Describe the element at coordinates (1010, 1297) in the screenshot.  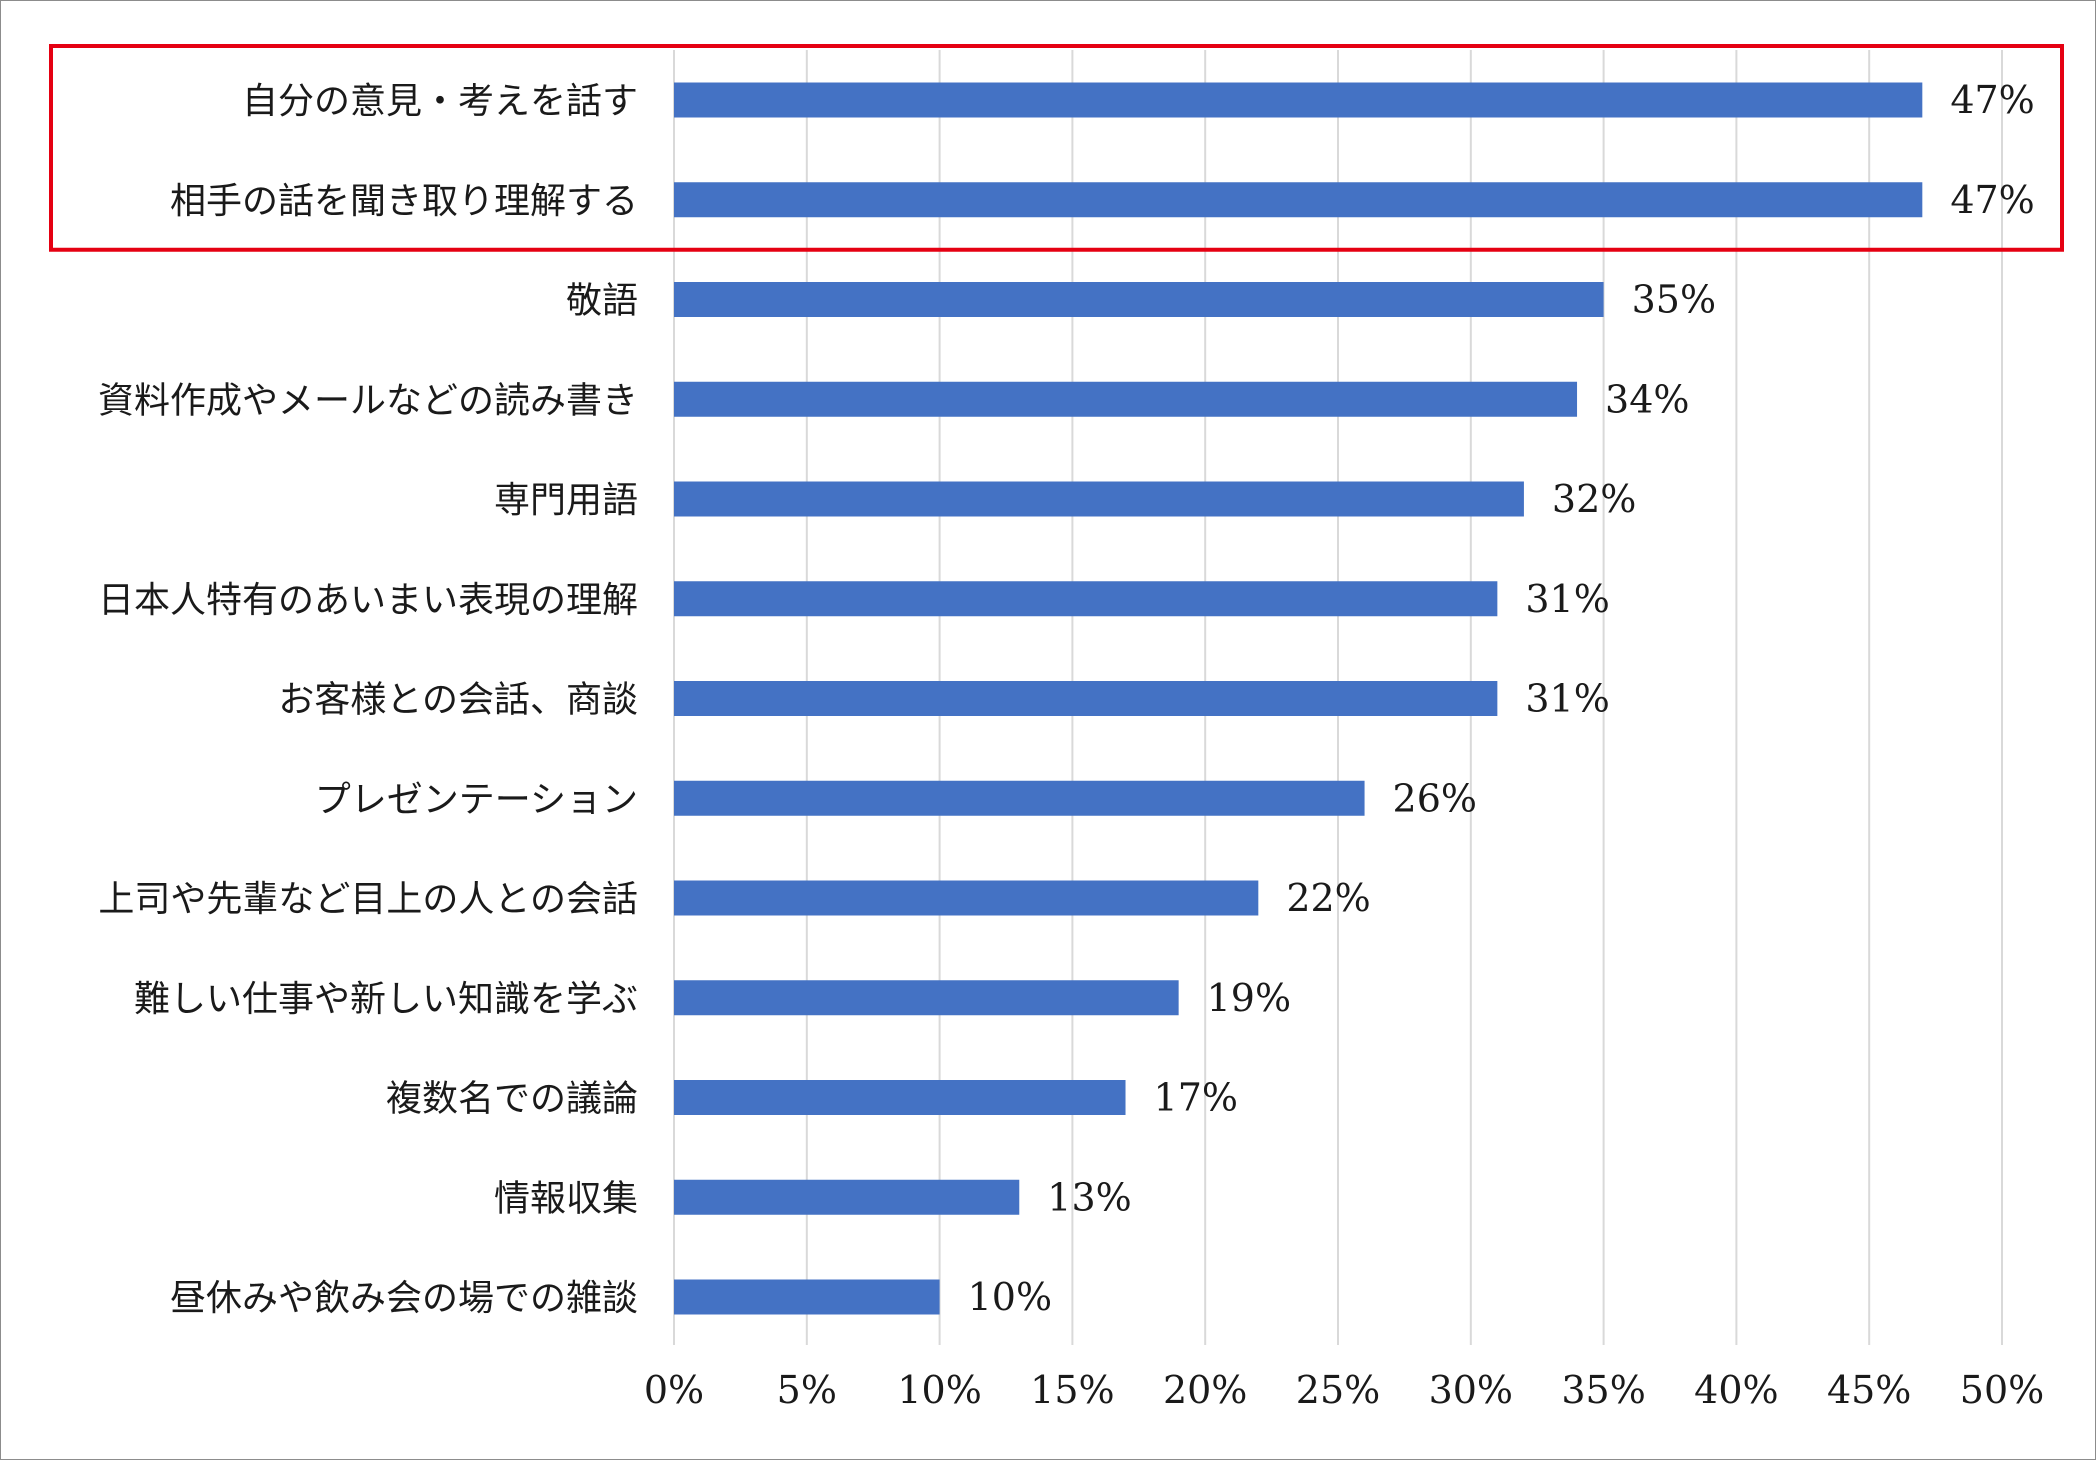
I see `data-label: 10%` at that location.